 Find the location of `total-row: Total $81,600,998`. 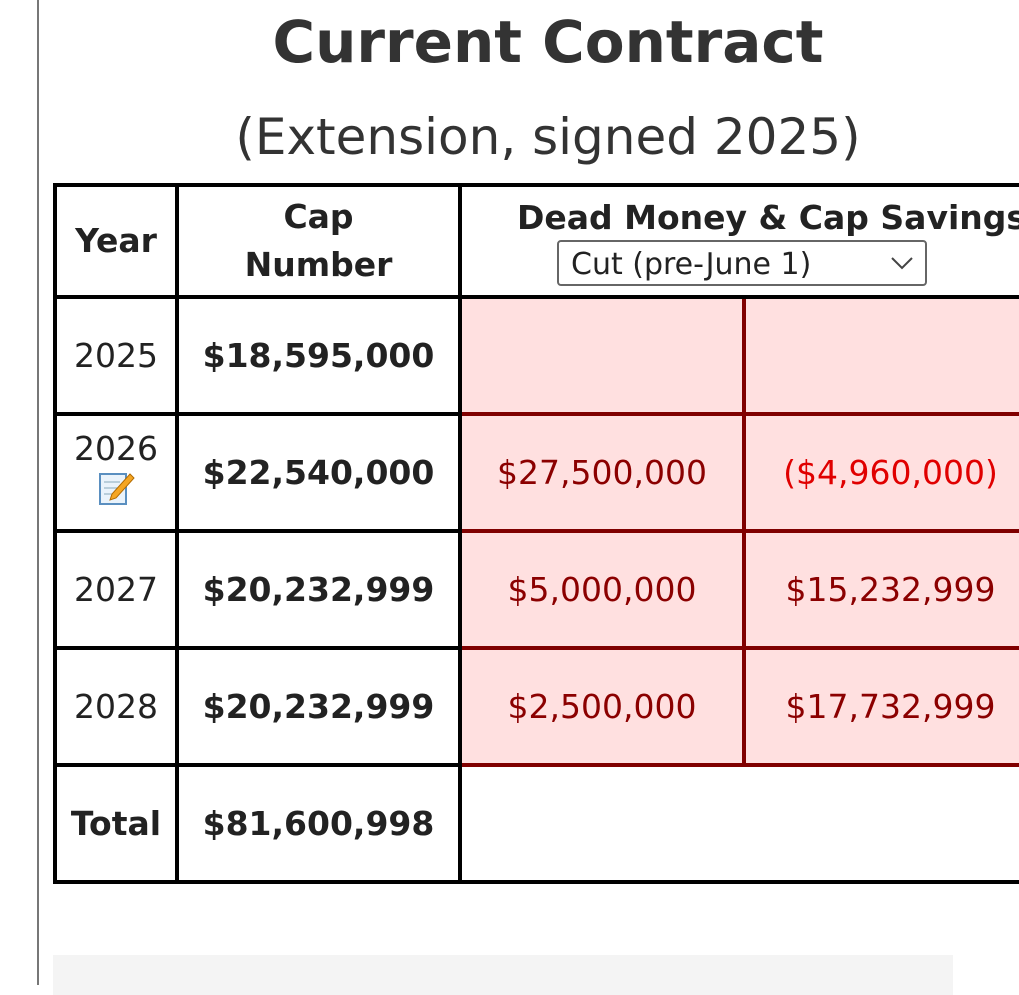

total-row: Total $81,600,998 is located at coordinates (536, 823).